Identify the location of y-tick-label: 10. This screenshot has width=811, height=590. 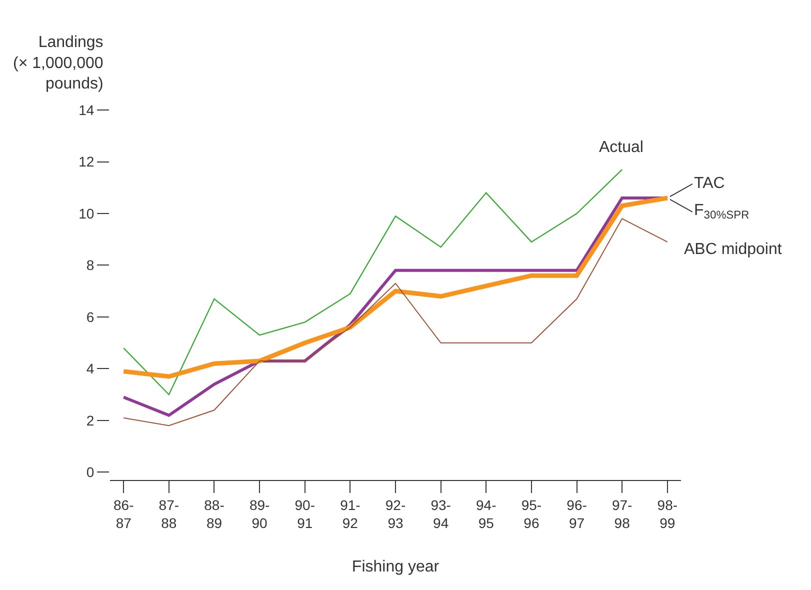
(86, 213).